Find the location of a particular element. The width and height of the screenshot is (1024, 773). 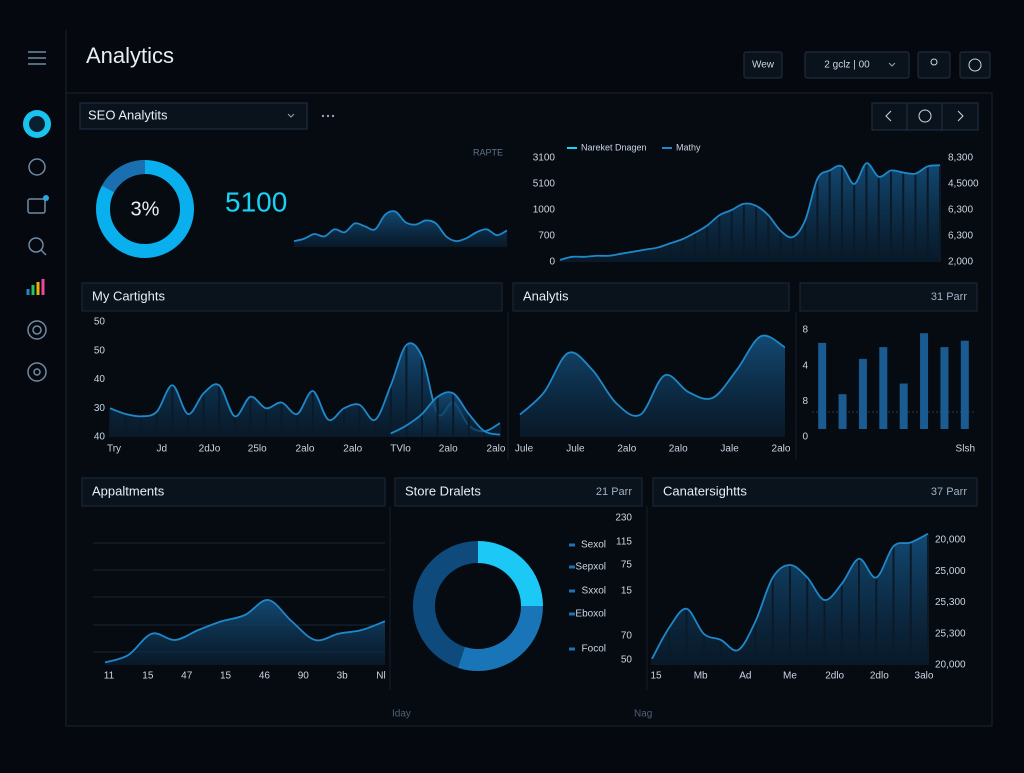

panel-title: My Cartights is located at coordinates (128, 295).